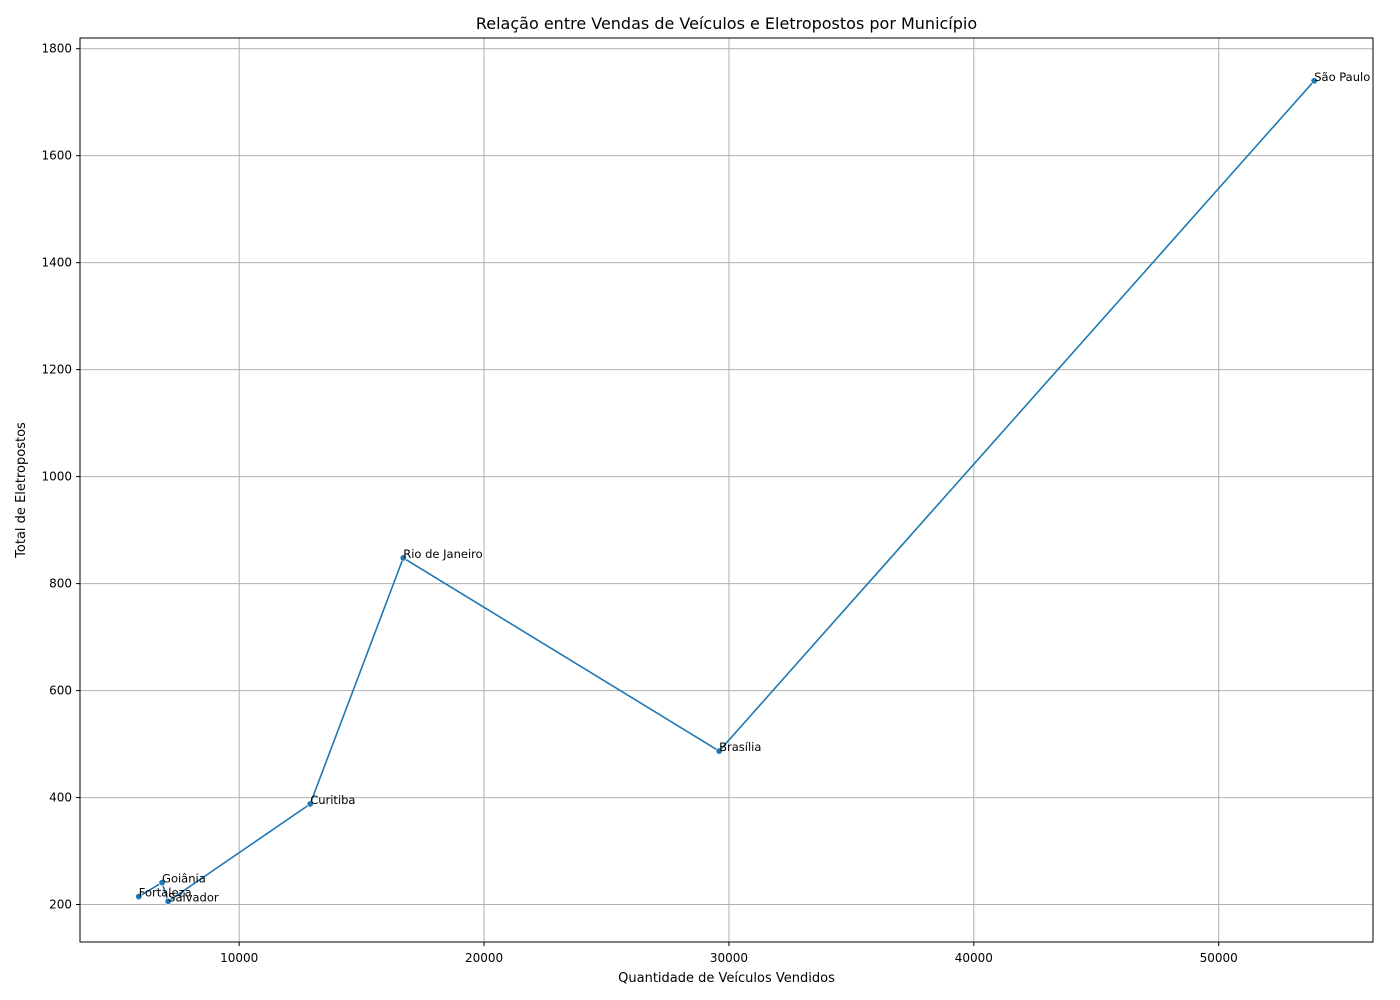 This screenshot has width=1400, height=1000. Describe the element at coordinates (60, 798) in the screenshot. I see `y-tick-label: 400` at that location.